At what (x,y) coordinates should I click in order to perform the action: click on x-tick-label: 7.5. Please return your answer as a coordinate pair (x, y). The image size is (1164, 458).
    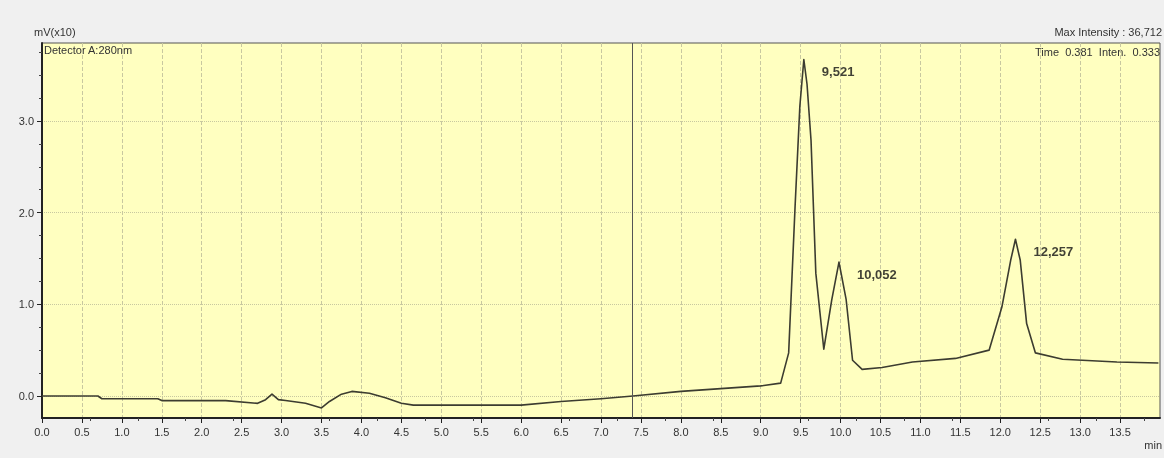
    Looking at the image, I should click on (641, 431).